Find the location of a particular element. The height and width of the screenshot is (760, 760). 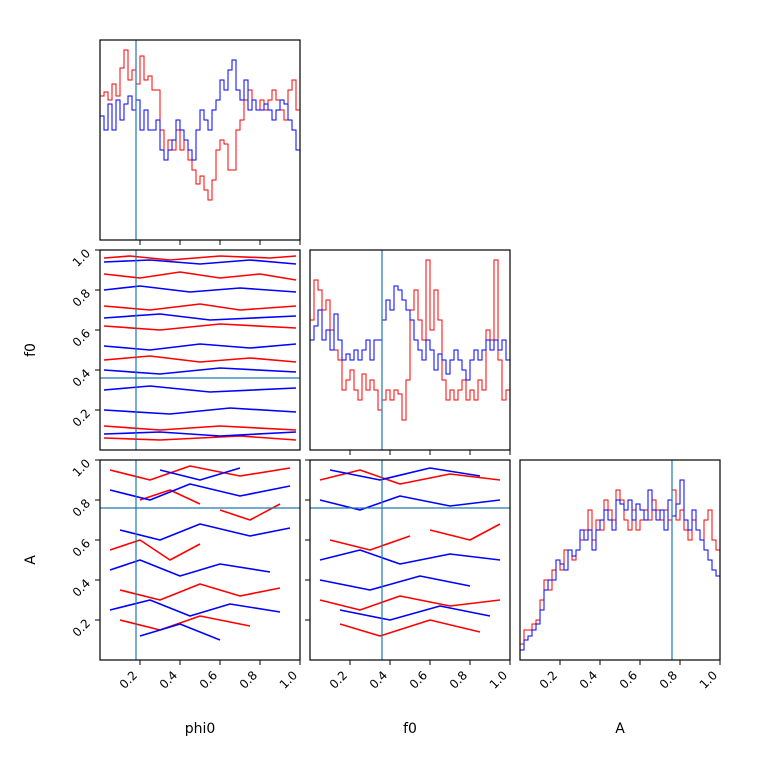

frame-A_vs_f0 is located at coordinates (410, 560).